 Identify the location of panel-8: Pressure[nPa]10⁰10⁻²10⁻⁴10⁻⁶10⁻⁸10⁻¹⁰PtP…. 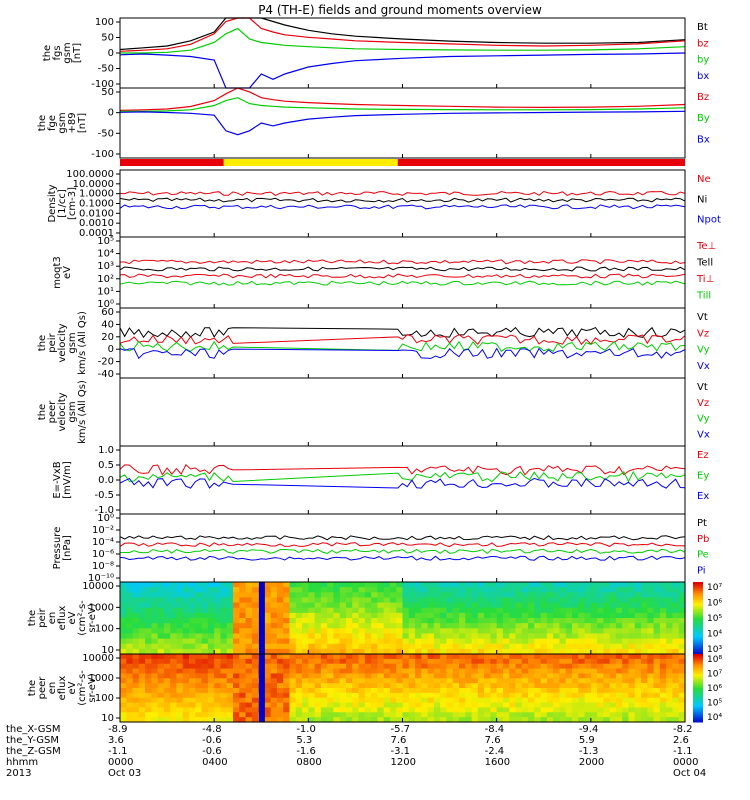
(380, 548).